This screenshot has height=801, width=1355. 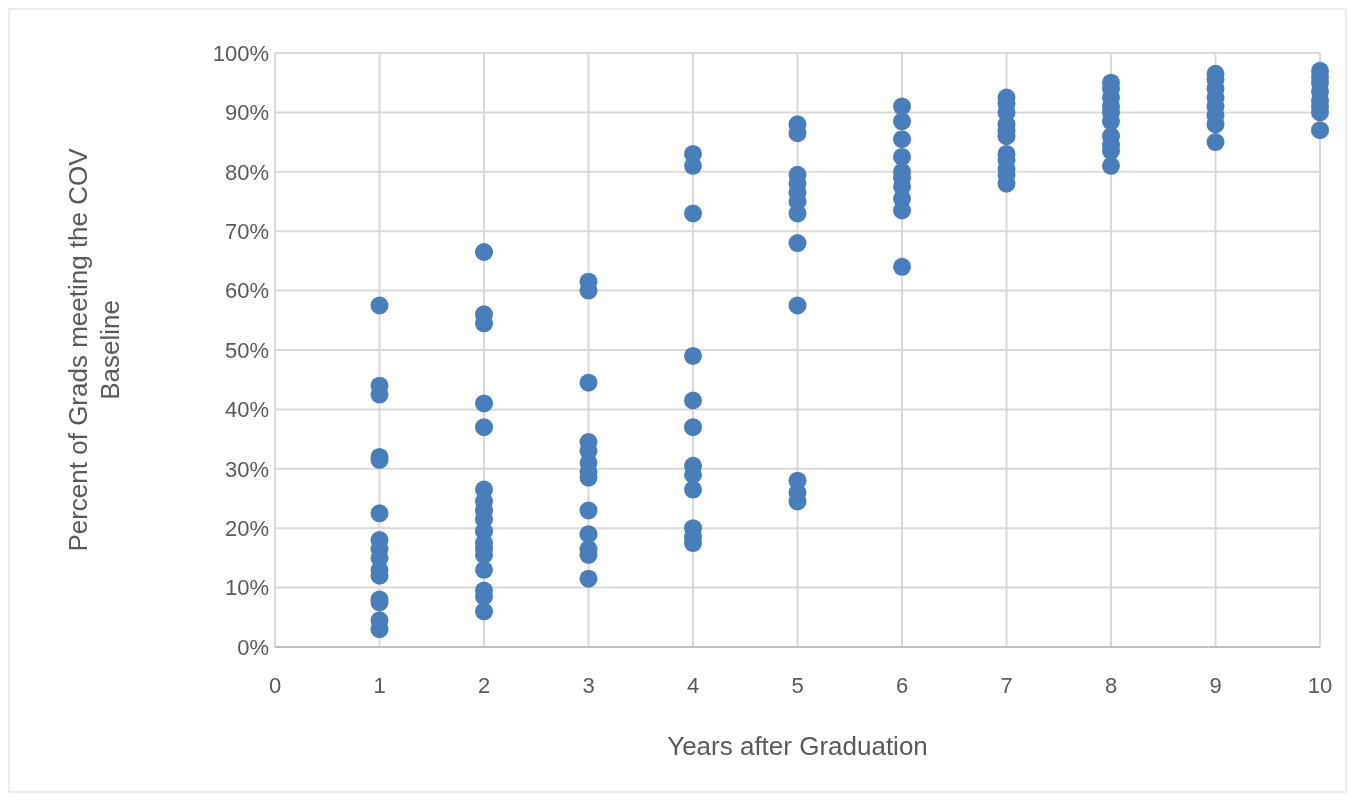 I want to click on x-tick-label: 0, so click(x=275, y=685).